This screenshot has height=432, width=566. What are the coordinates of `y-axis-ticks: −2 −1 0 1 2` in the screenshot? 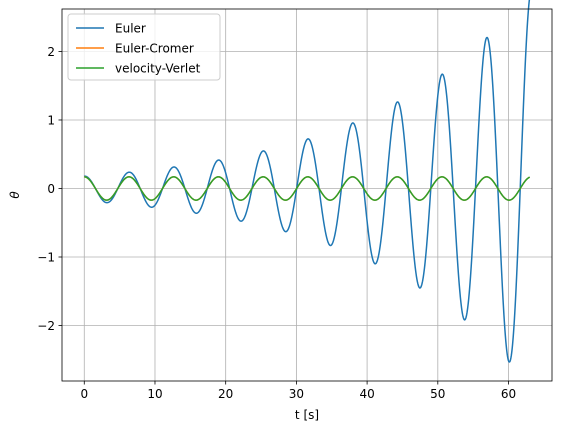 It's located at (49, 189).